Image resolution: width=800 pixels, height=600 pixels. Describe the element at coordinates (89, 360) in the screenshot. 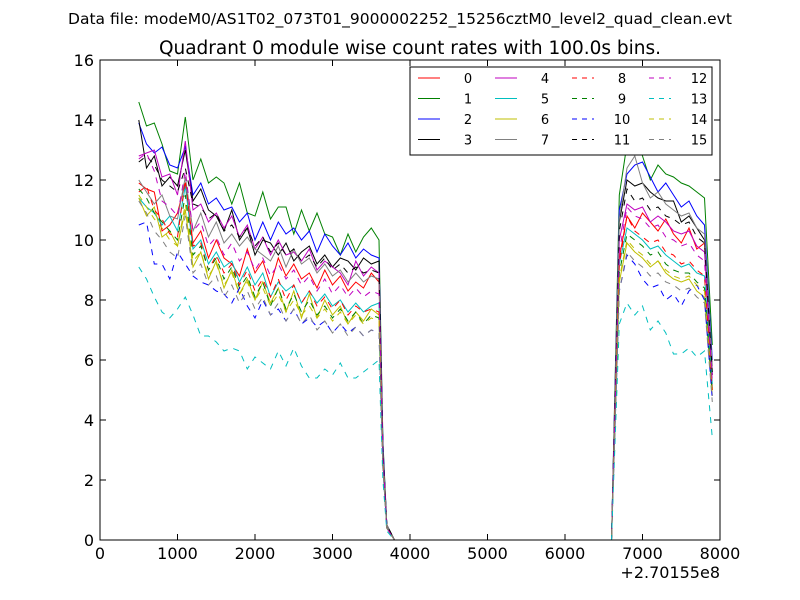

I see `y-tick-label: 6` at that location.